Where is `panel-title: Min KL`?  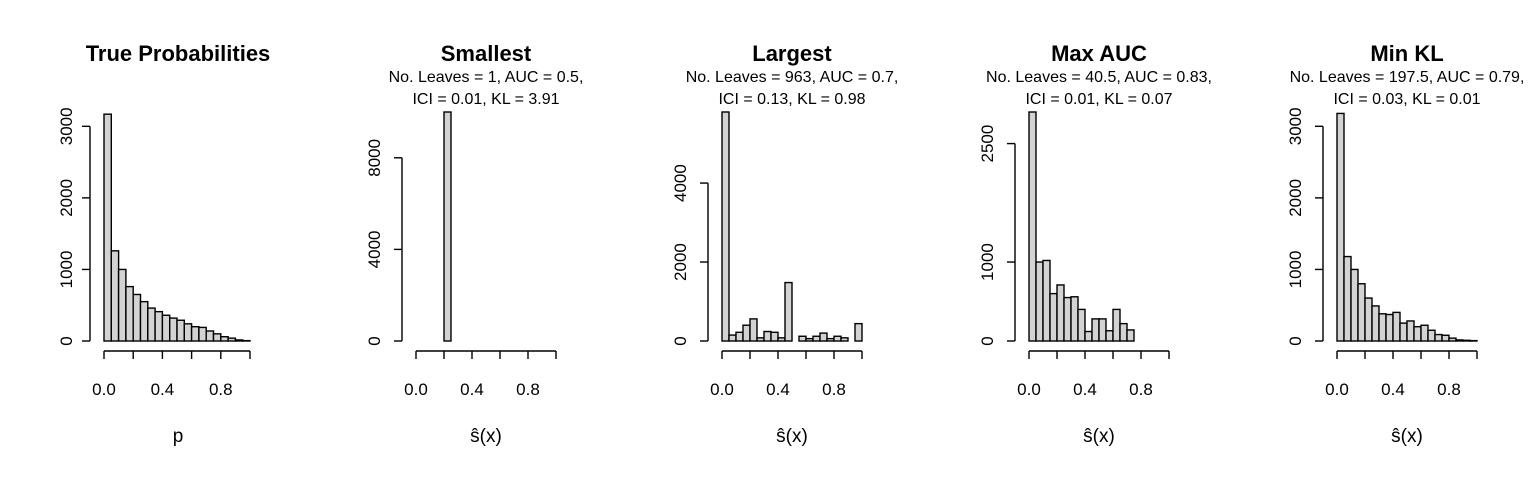 panel-title: Min KL is located at coordinates (1406, 53).